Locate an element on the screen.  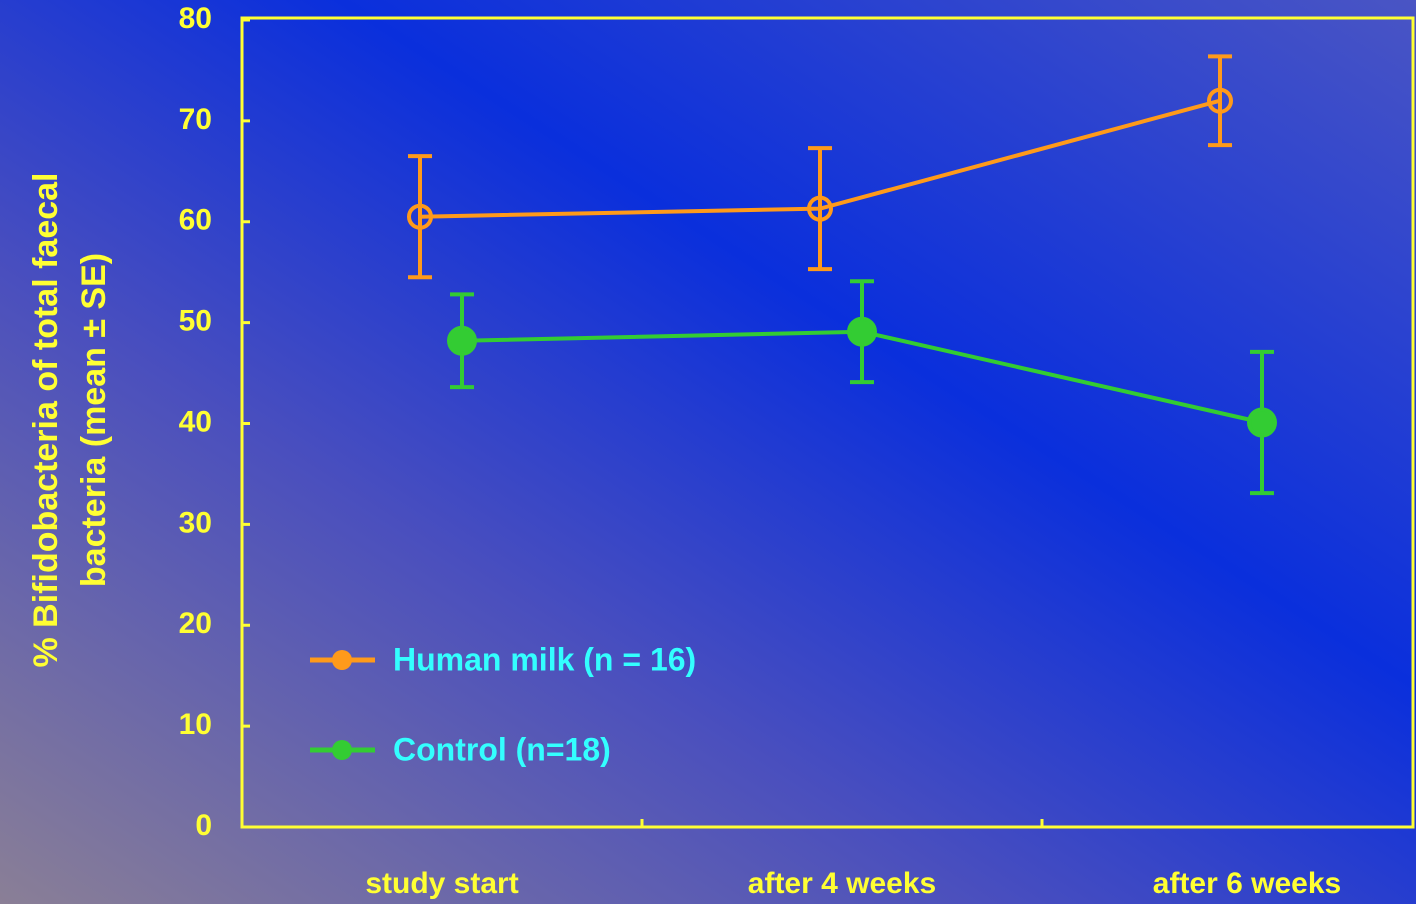
x-tick-label: after 4 weeks is located at coordinates (842, 883).